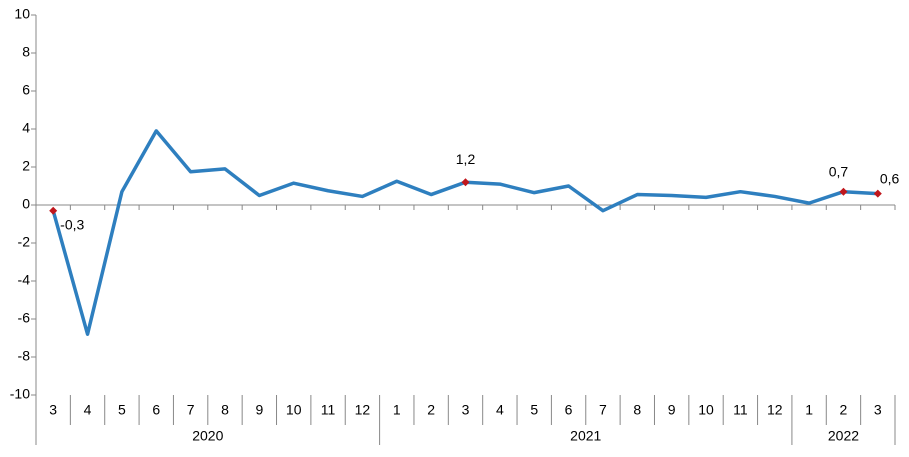 This screenshot has height=457, width=909. Describe the element at coordinates (839, 171) in the screenshot. I see `data-label: 0,7` at that location.